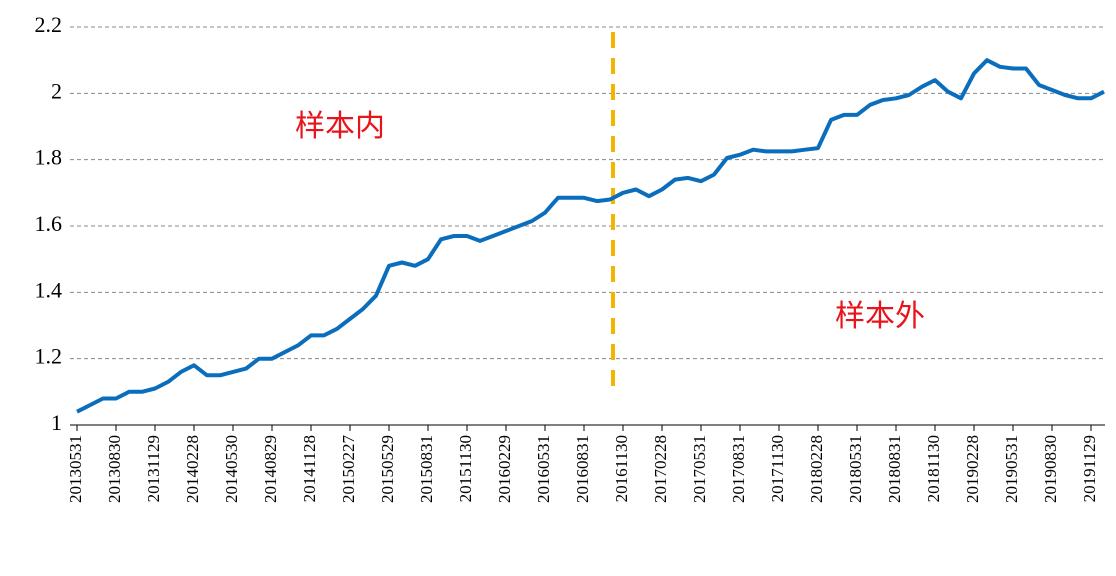 The height and width of the screenshot is (576, 1116). I want to click on x-tick-label: 20190228, so click(972, 469).